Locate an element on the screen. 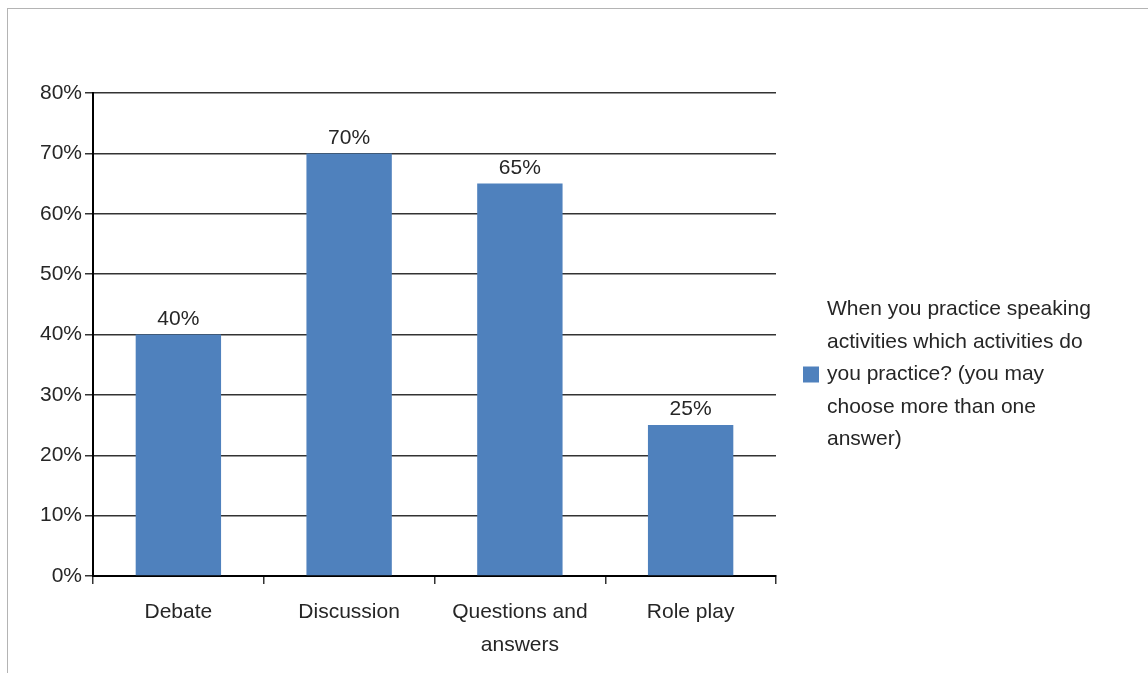  y-tick-label: 10% is located at coordinates (60, 514).